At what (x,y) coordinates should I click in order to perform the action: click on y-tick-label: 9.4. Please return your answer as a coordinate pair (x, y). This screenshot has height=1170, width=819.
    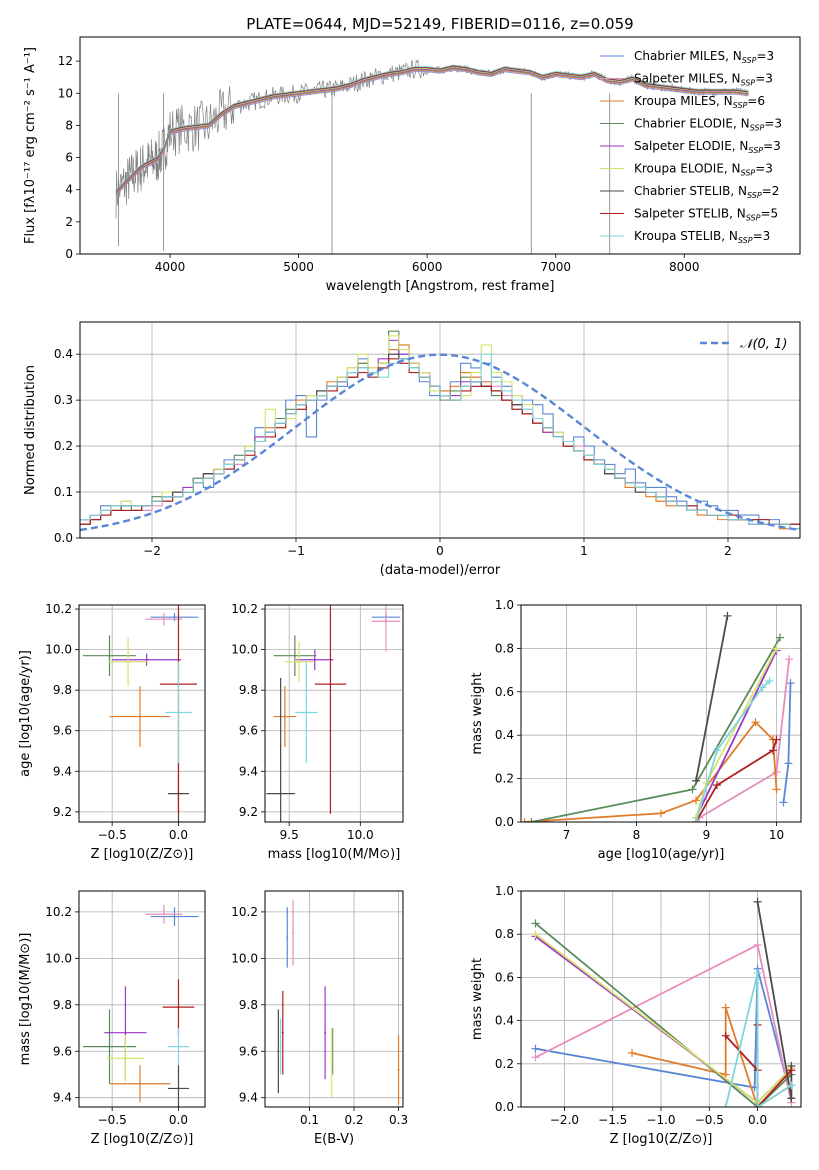
    Looking at the image, I should click on (62, 1098).